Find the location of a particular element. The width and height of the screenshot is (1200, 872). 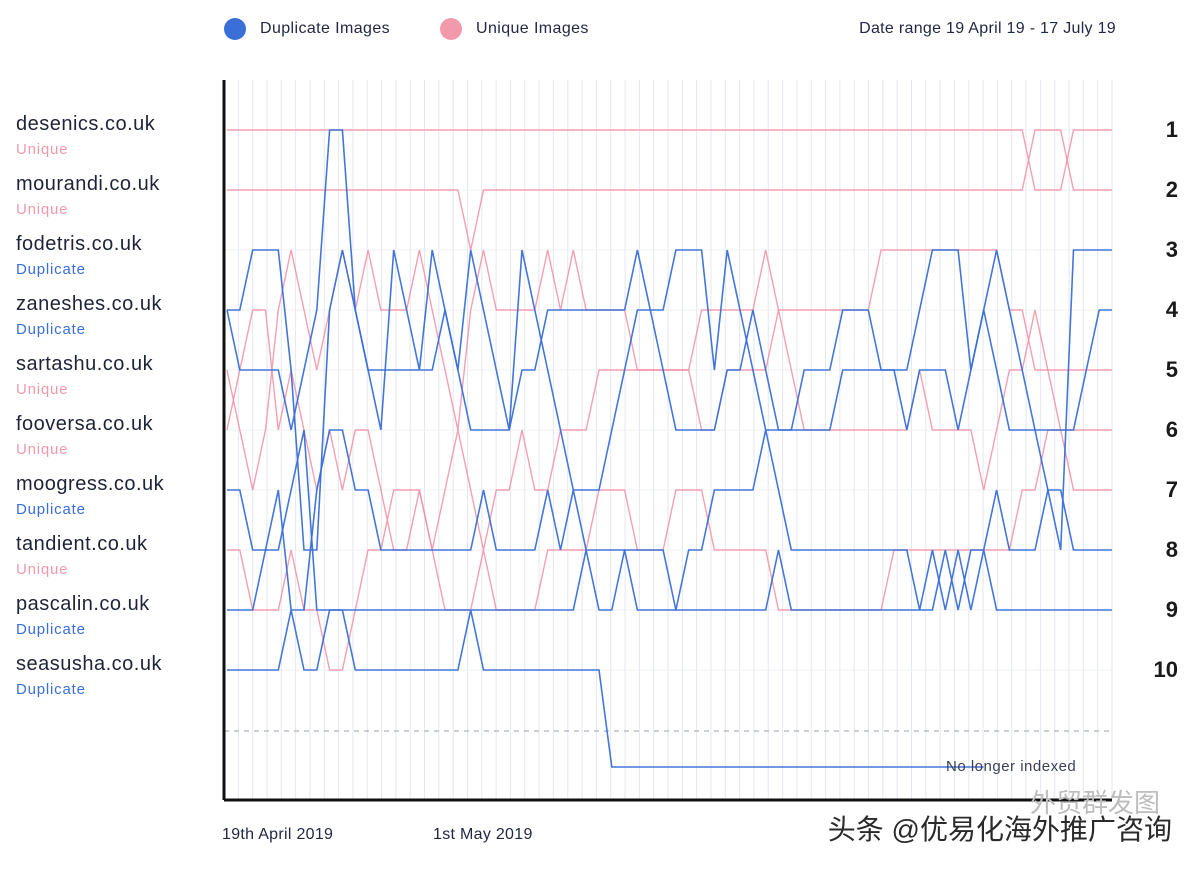

legend-unique-swatch is located at coordinates (451, 29).